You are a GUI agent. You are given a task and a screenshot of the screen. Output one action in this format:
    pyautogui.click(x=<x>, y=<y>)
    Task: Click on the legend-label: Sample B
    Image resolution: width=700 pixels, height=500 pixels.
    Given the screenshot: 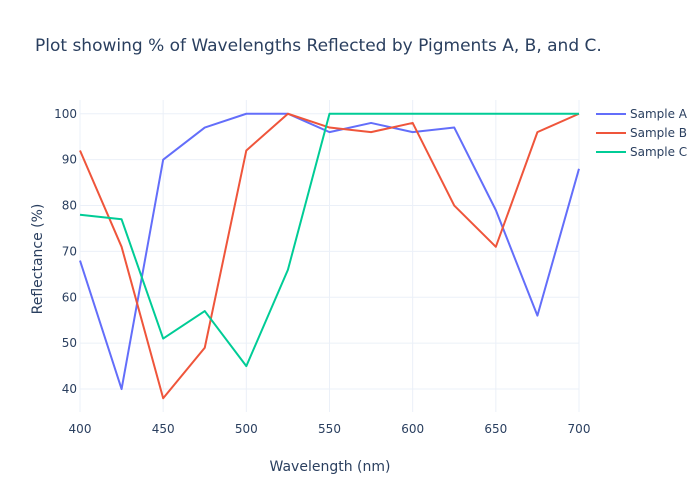 What is the action you would take?
    pyautogui.click(x=658, y=133)
    